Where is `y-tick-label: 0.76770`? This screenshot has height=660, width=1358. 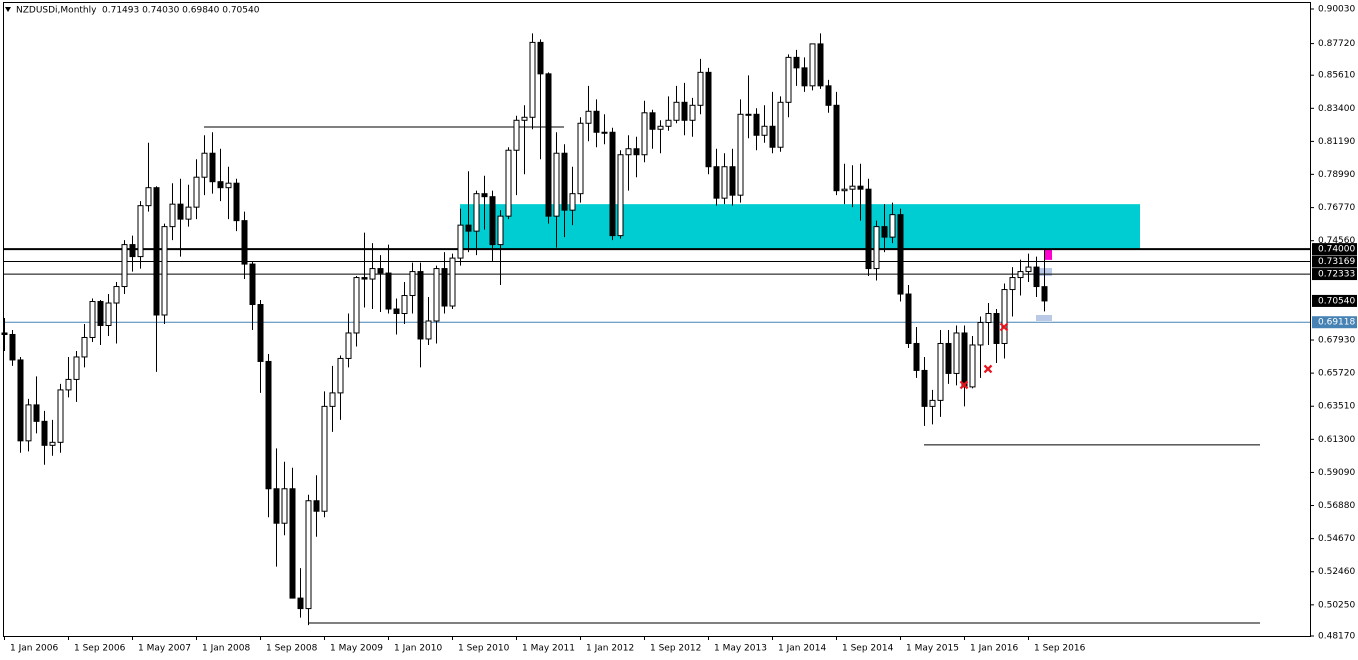 y-tick-label: 0.76770 is located at coordinates (1336, 208).